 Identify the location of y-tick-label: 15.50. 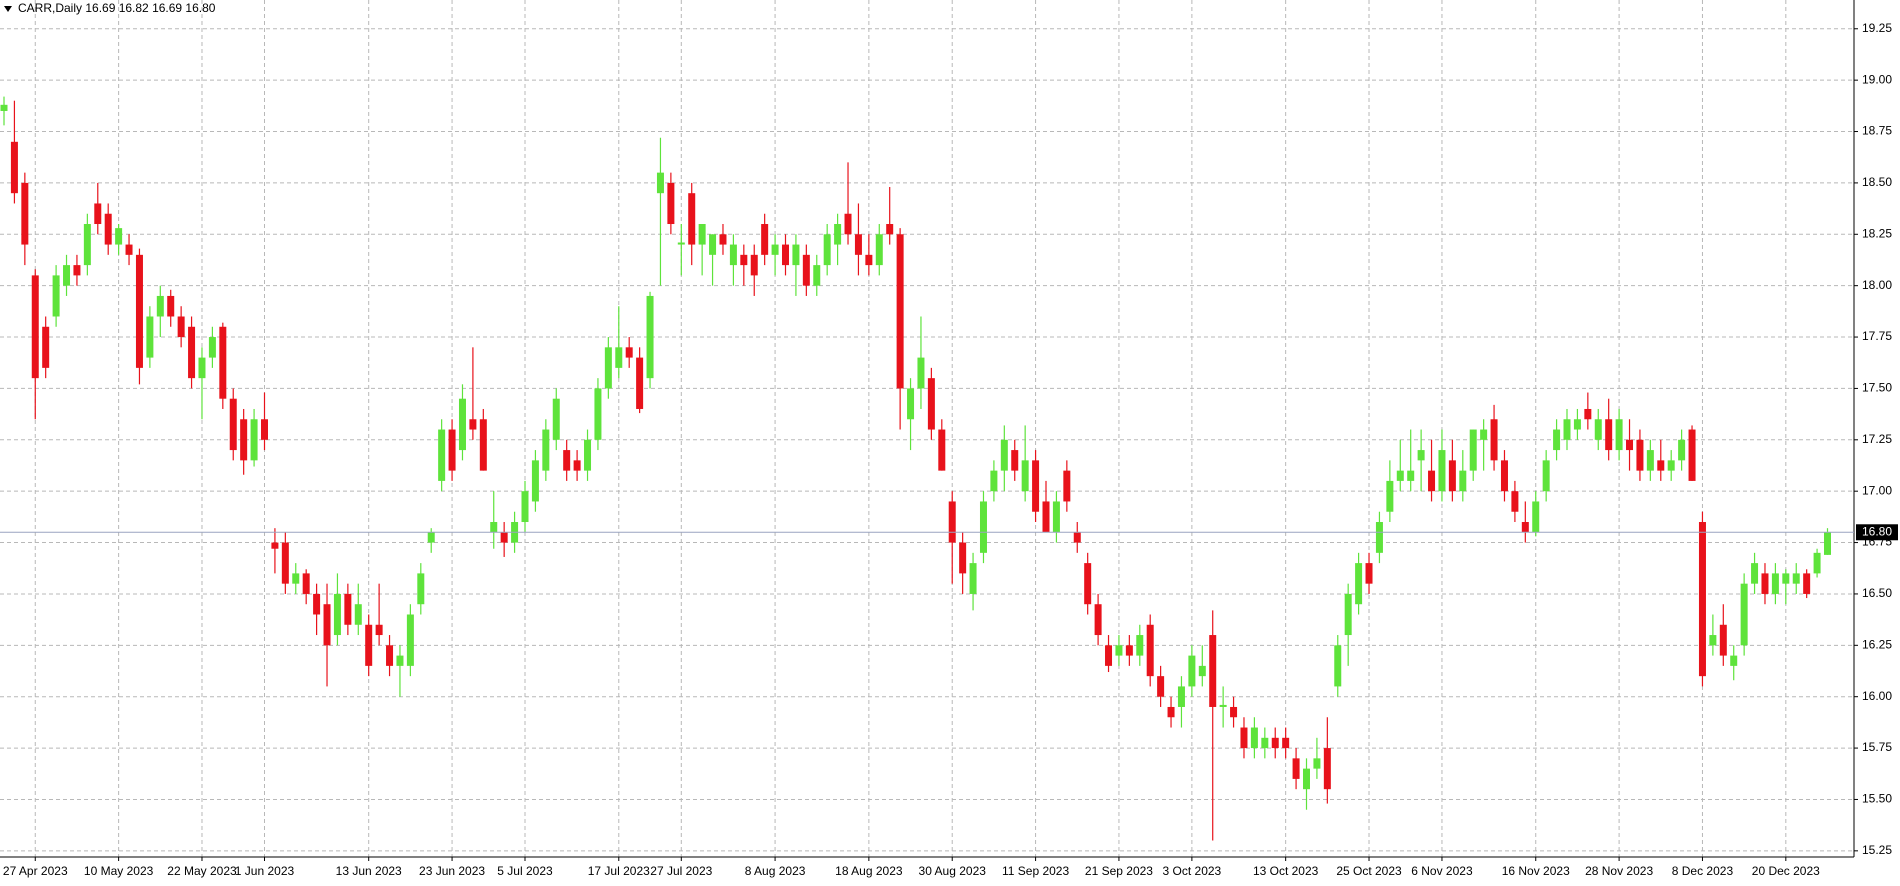
(1877, 799).